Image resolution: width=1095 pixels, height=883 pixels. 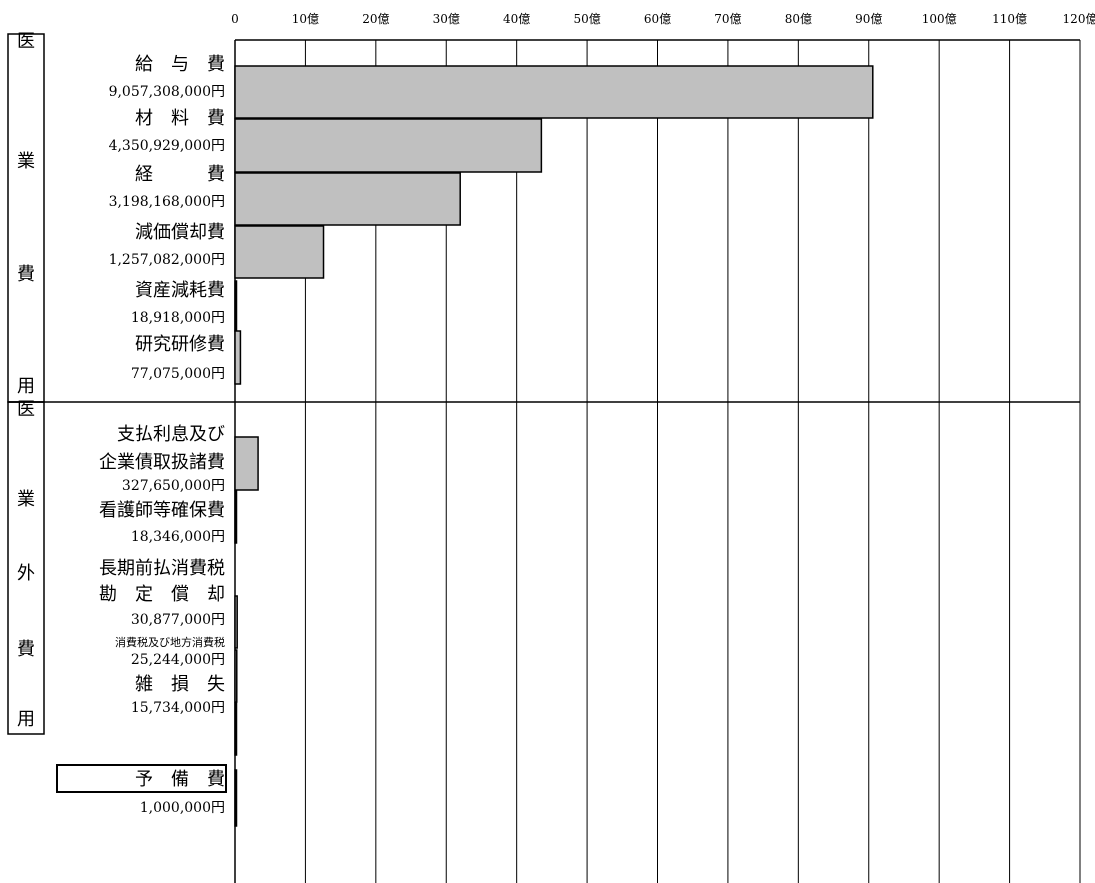 I want to click on x-tick-label: 120億, so click(x=1079, y=19).